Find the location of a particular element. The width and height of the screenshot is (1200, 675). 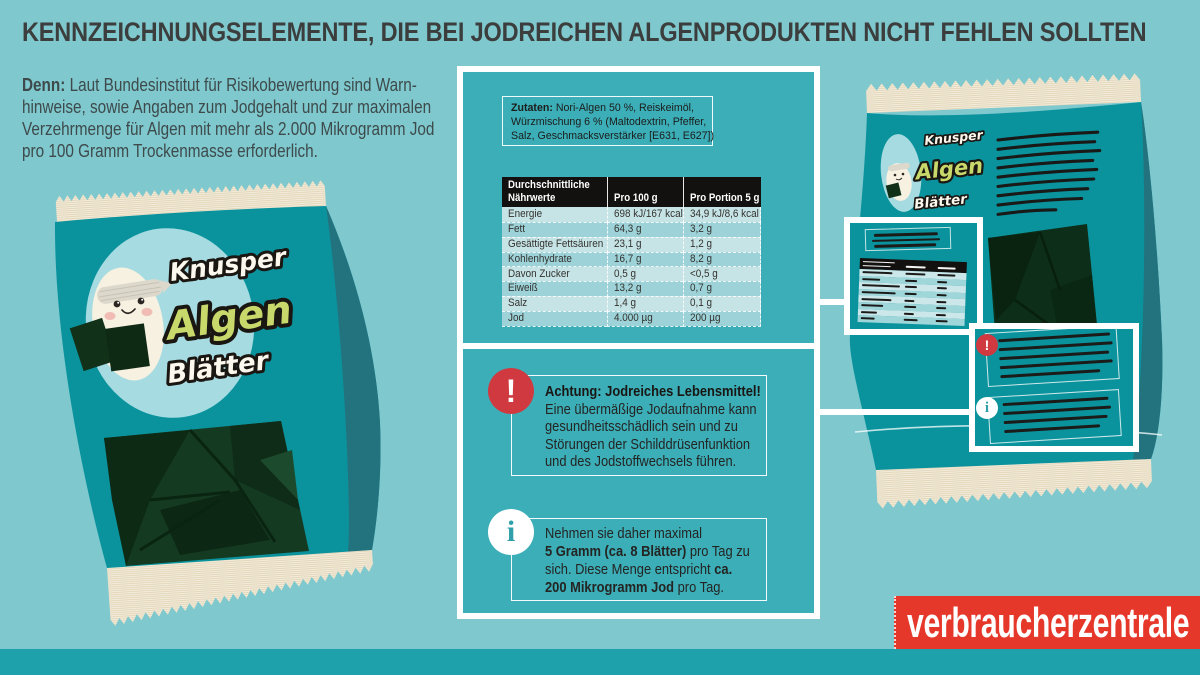

nutrition-cell: 0,7 g is located at coordinates (722, 289).